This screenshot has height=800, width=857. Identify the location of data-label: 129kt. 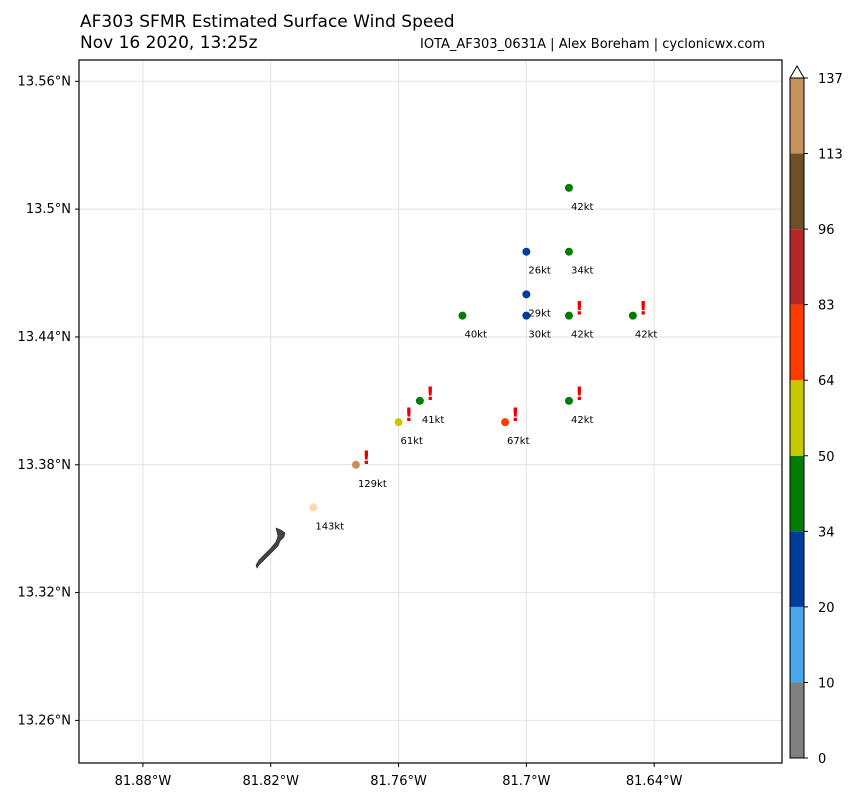
(372, 484).